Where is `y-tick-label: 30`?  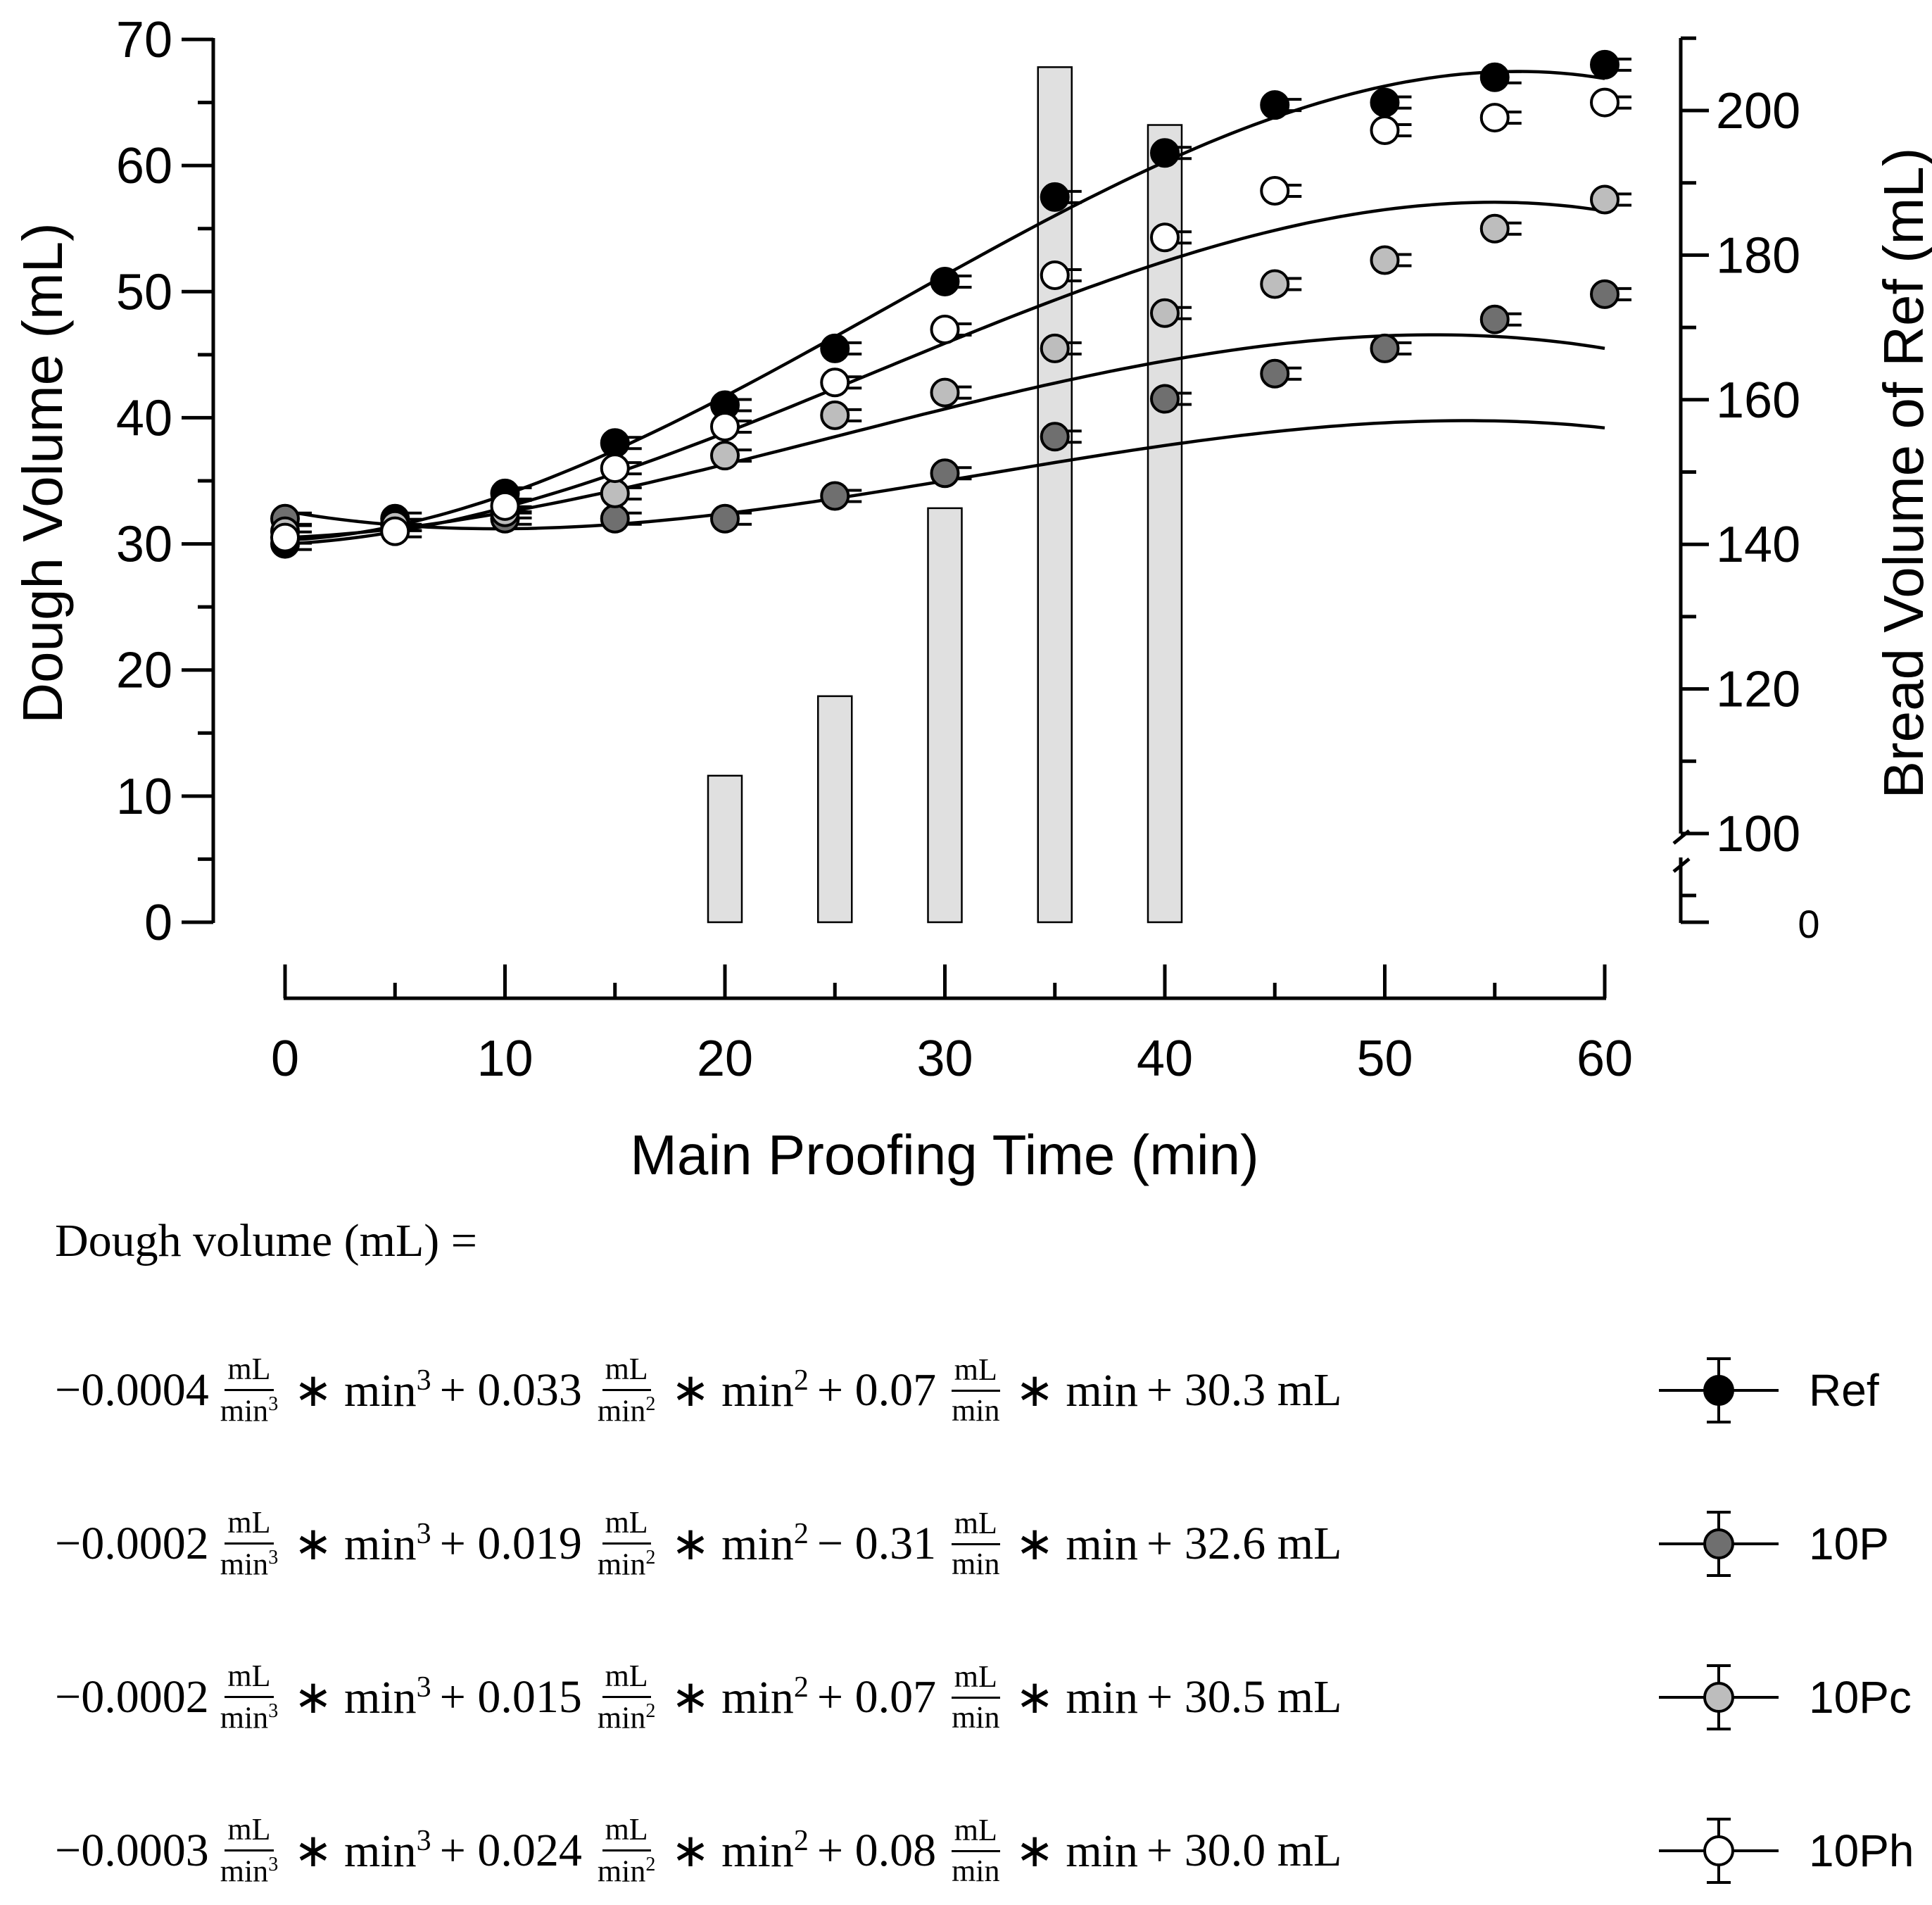
y-tick-label: 30 is located at coordinates (144, 545).